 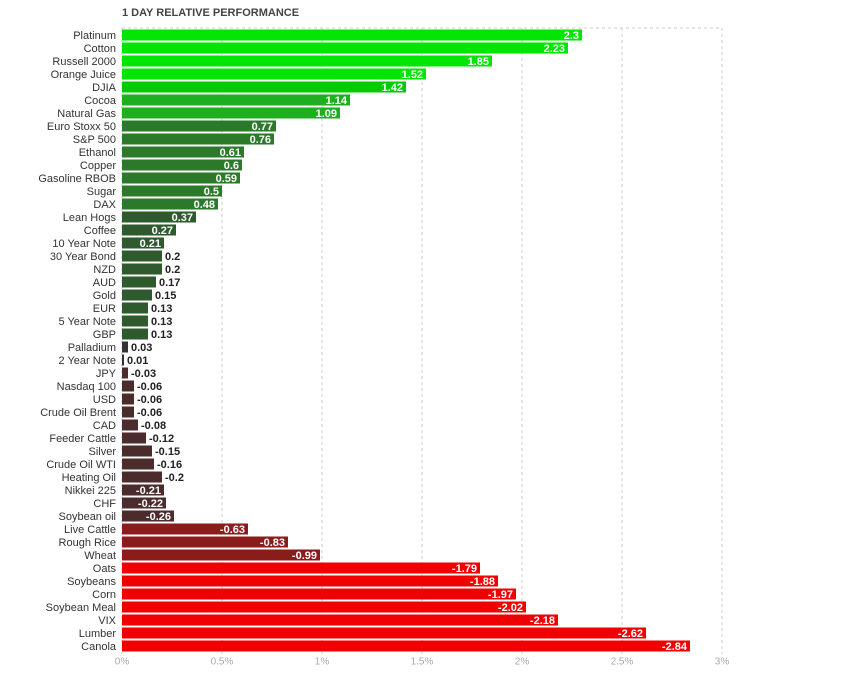 I want to click on y-tick-label: Orange Juice, so click(x=83, y=75).